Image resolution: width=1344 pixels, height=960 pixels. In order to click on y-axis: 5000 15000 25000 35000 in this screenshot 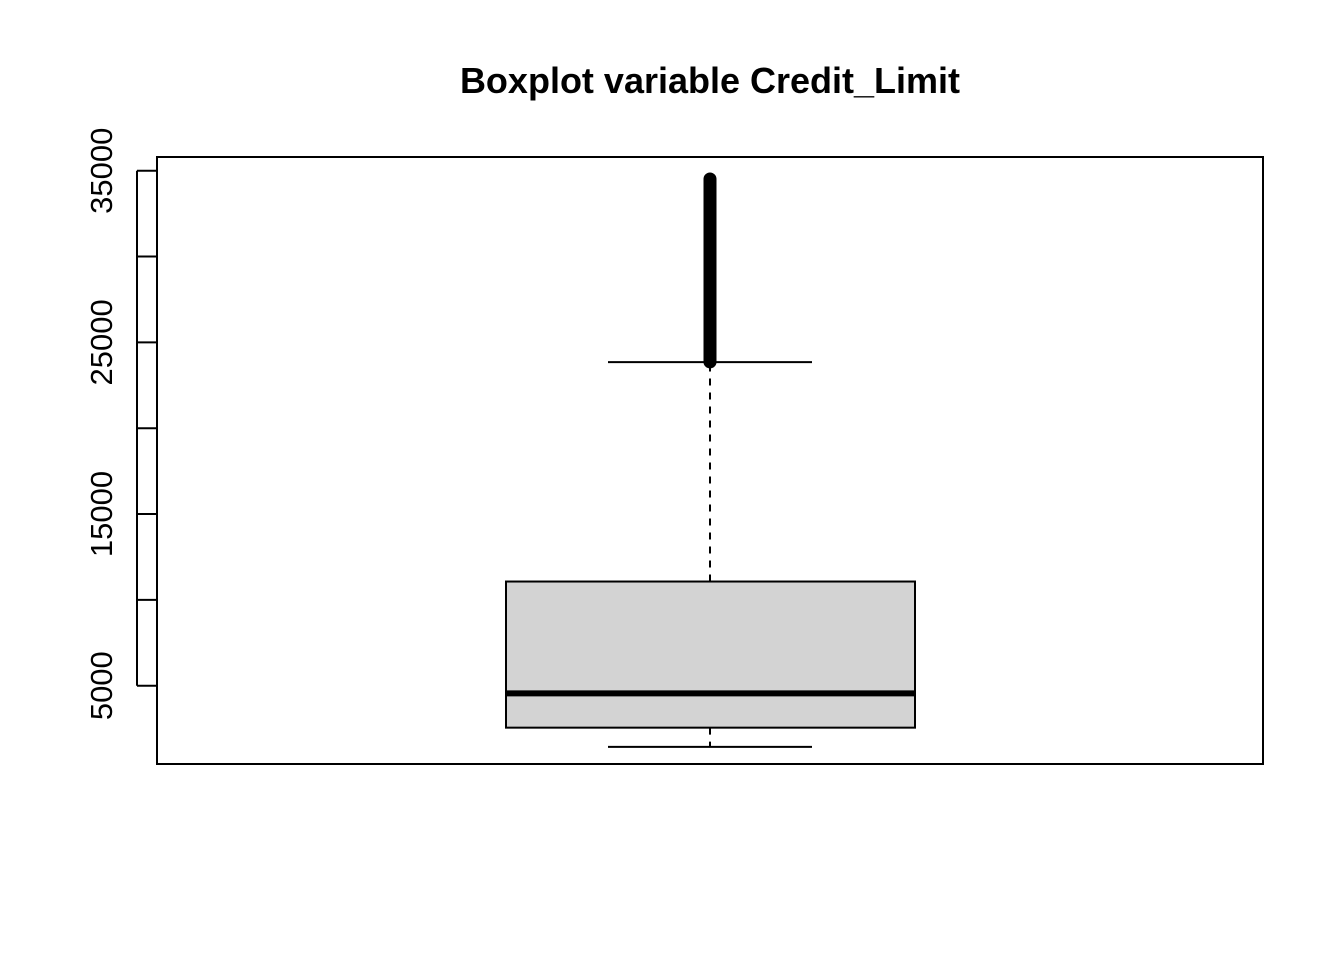, I will do `click(120, 424)`.